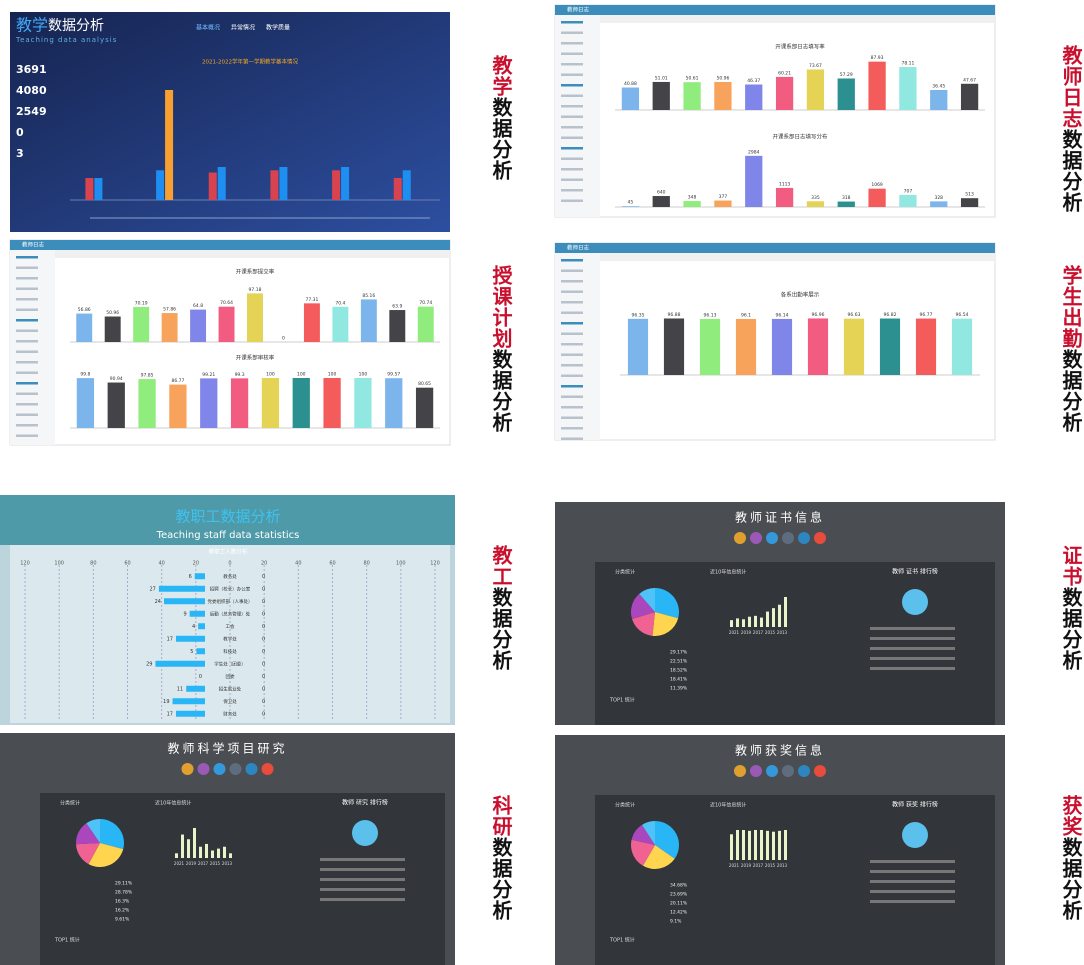  I want to click on pie-label: 12.42%, so click(679, 913).